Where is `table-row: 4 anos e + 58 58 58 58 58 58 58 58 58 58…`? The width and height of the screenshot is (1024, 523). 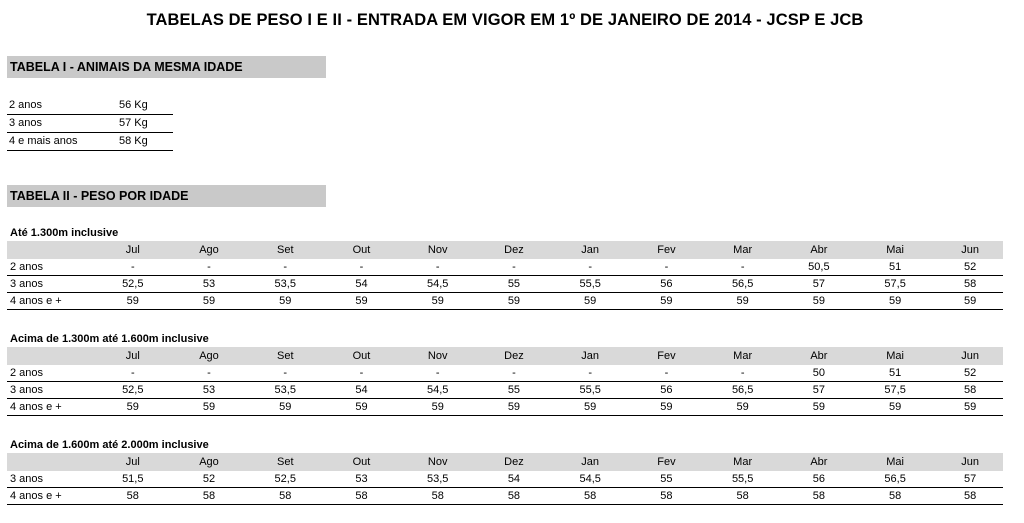
table-row: 4 anos e + 58 58 58 58 58 58 58 58 58 58… is located at coordinates (505, 496).